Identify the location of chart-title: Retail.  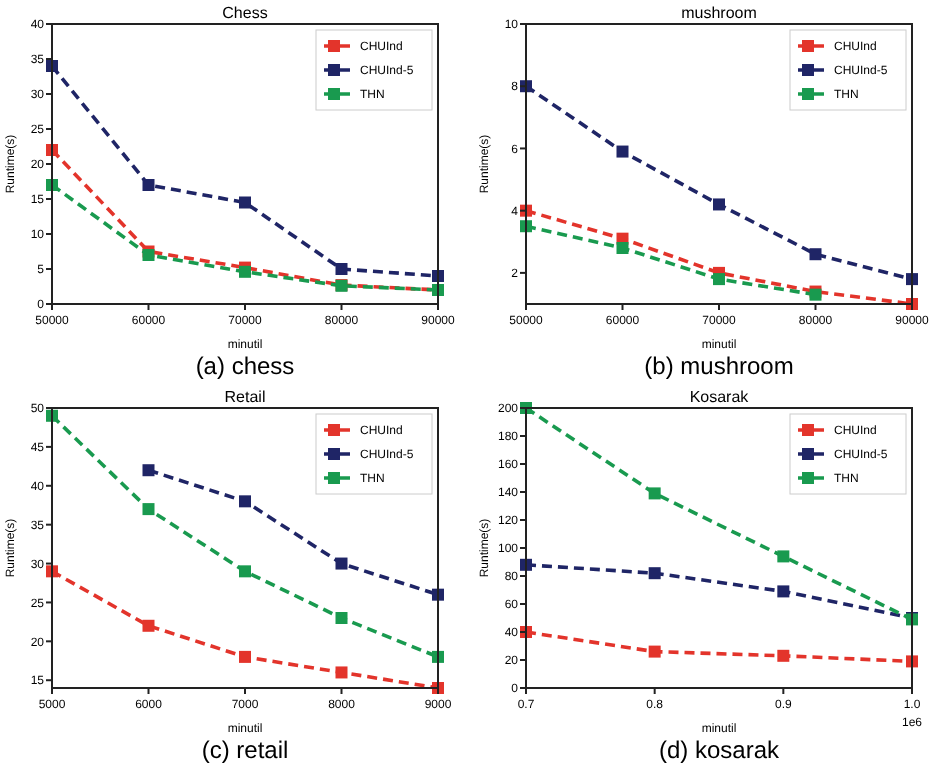
(245, 397).